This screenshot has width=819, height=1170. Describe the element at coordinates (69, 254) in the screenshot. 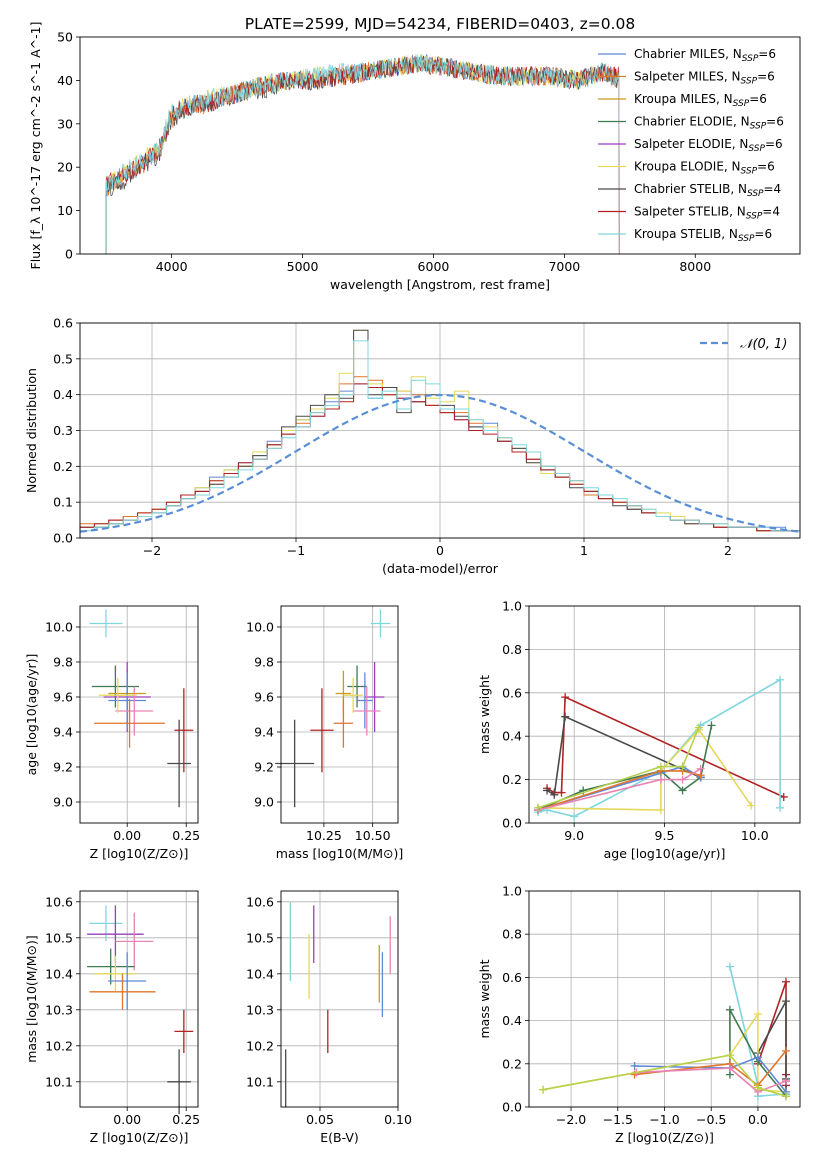

I see `y-tick-label: 0` at that location.